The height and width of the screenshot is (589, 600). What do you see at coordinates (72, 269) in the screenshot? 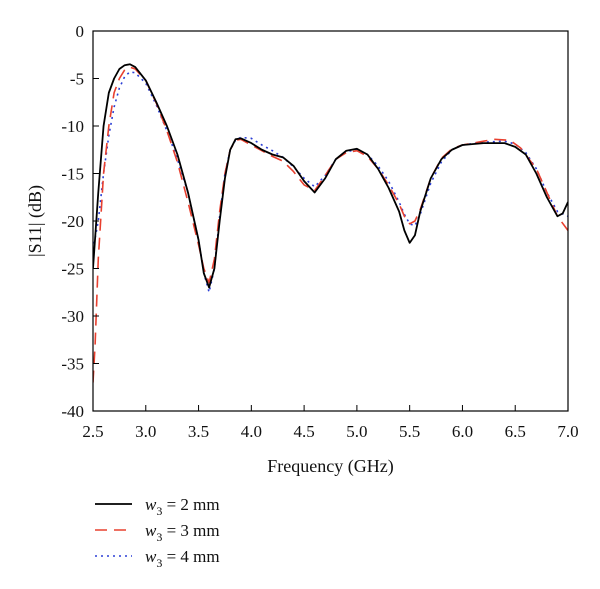
I see `y-tick-label: -25` at bounding box center [72, 269].